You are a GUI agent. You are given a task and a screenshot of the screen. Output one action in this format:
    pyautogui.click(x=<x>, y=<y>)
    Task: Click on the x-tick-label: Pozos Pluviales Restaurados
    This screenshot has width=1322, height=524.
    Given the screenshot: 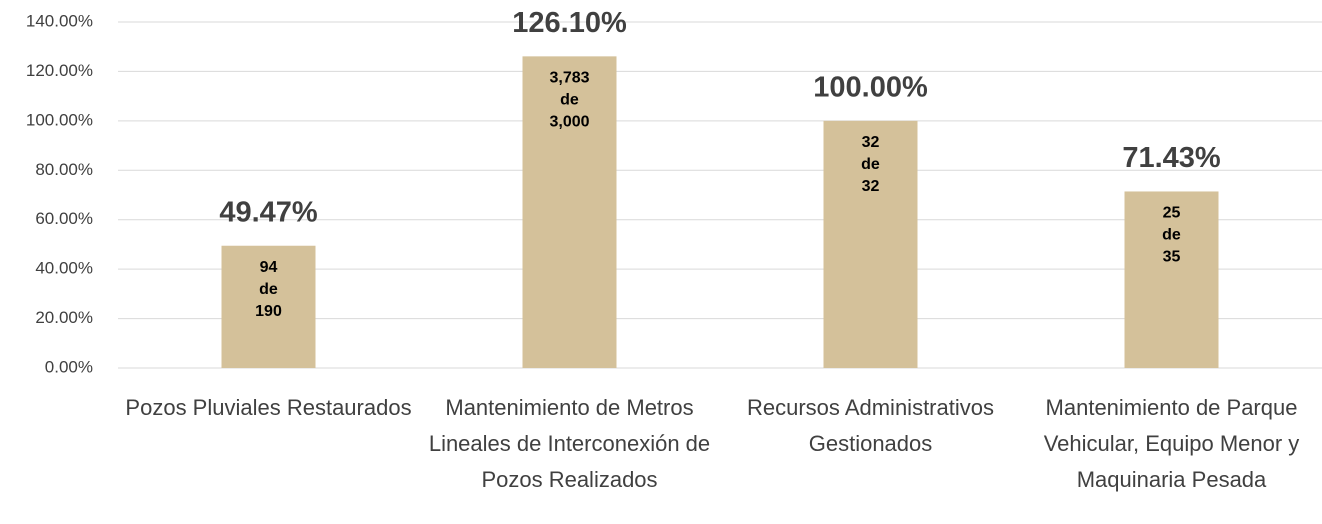 What is the action you would take?
    pyautogui.click(x=268, y=407)
    